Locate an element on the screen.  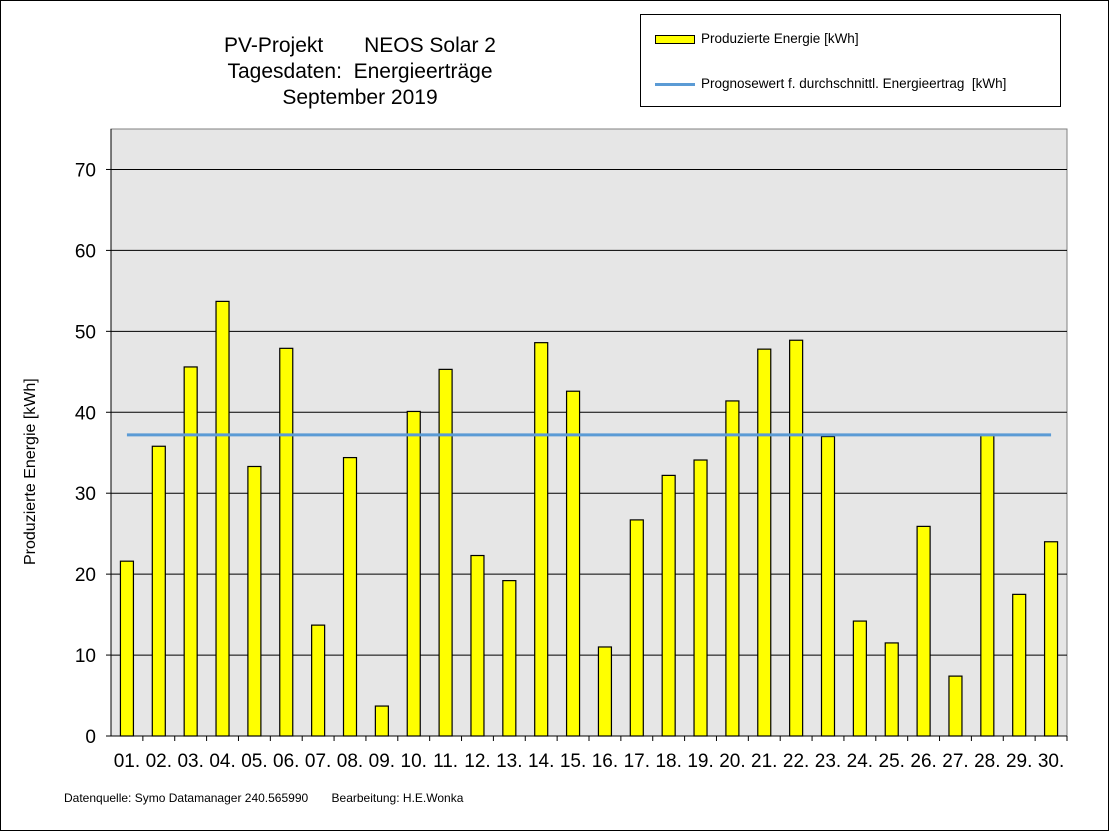
x-tick-label: 27. is located at coordinates (955, 761).